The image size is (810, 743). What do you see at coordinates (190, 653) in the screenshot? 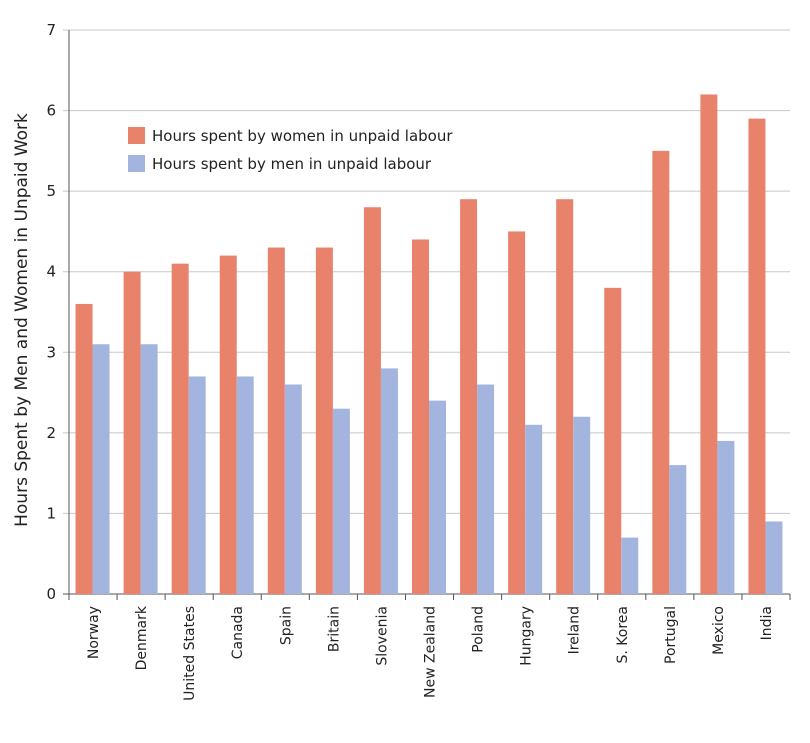
I see `x-tick-label: United States` at bounding box center [190, 653].